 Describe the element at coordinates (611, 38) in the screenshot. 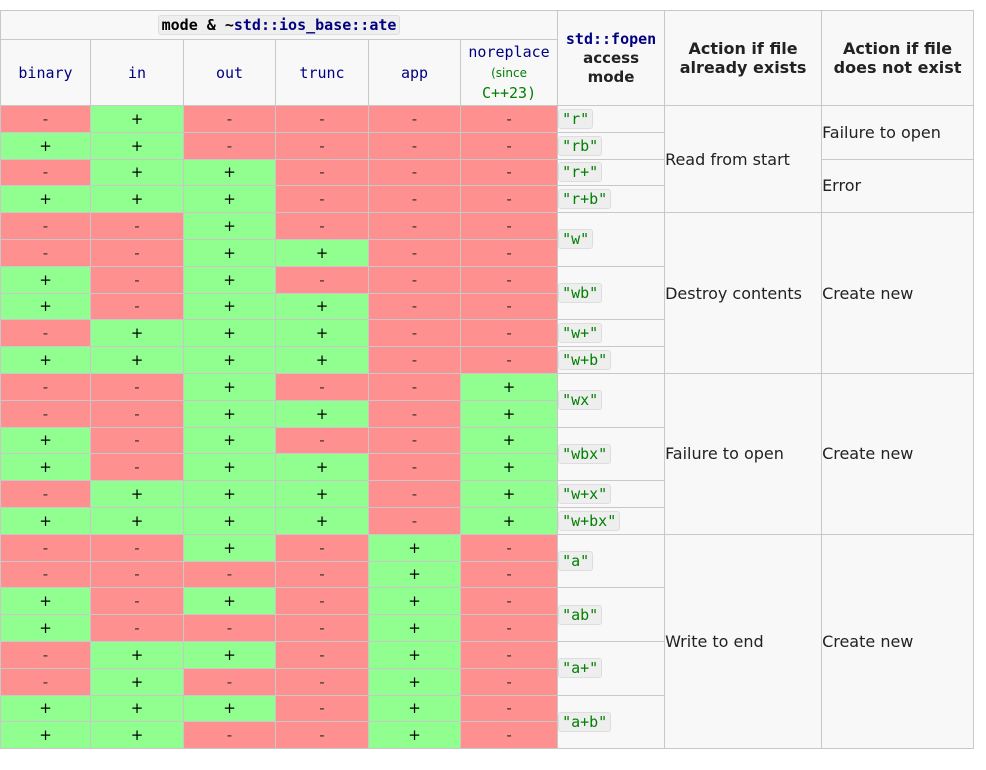

I see `fopen-header-fn: std::fopen` at that location.